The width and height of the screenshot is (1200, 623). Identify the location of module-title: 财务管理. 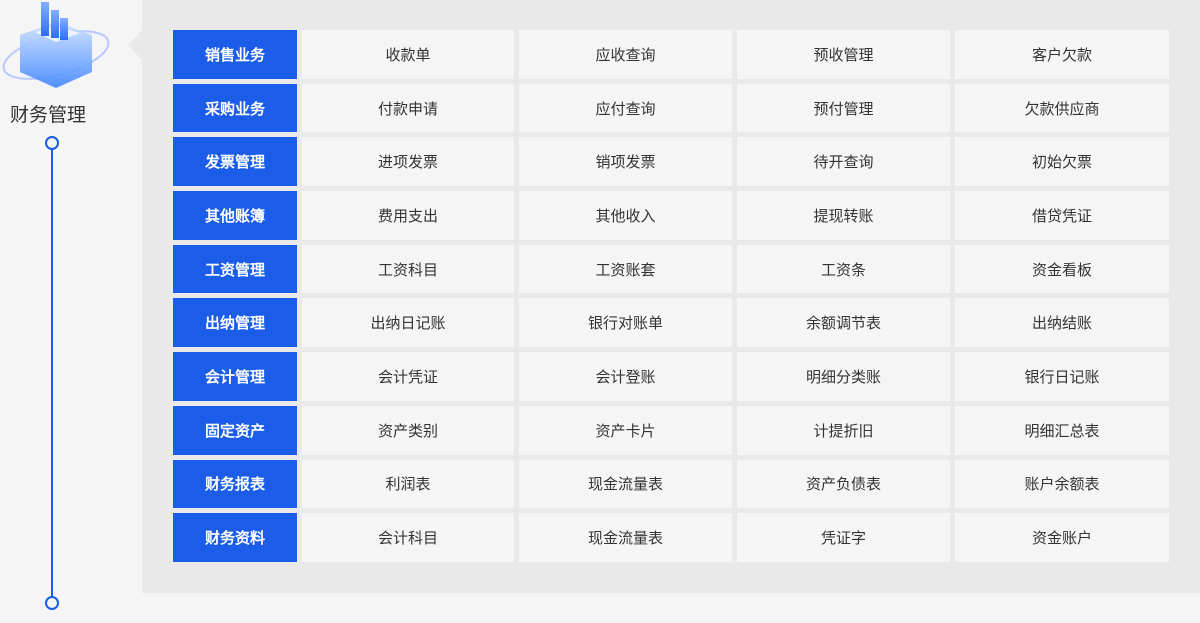
(48, 115).